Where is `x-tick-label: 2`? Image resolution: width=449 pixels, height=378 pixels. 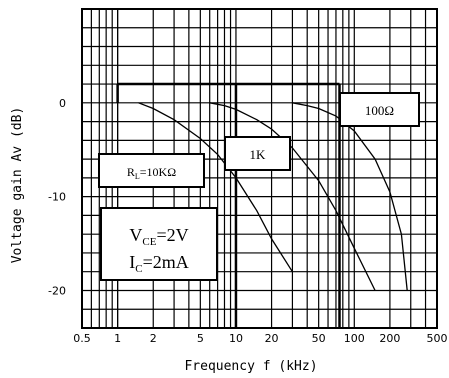 x-tick-label: 2 is located at coordinates (153, 338).